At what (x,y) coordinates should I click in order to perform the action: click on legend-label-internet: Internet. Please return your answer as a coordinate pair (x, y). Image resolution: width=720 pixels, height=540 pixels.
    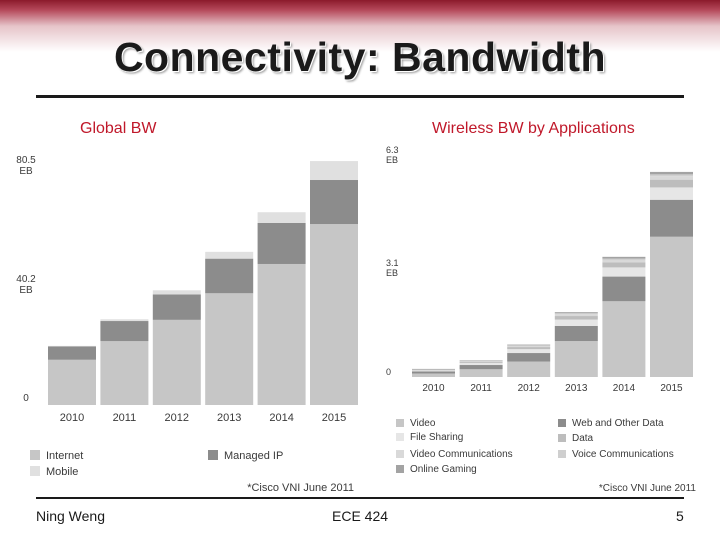
    Looking at the image, I should click on (64, 456).